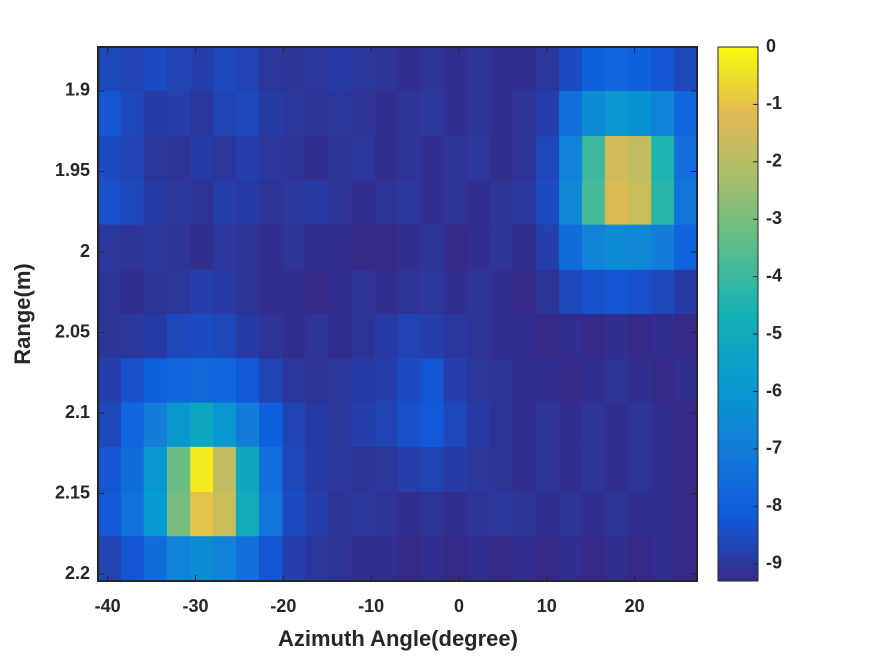  What do you see at coordinates (774, 390) in the screenshot?
I see `colorbar-tick-label: -6` at bounding box center [774, 390].